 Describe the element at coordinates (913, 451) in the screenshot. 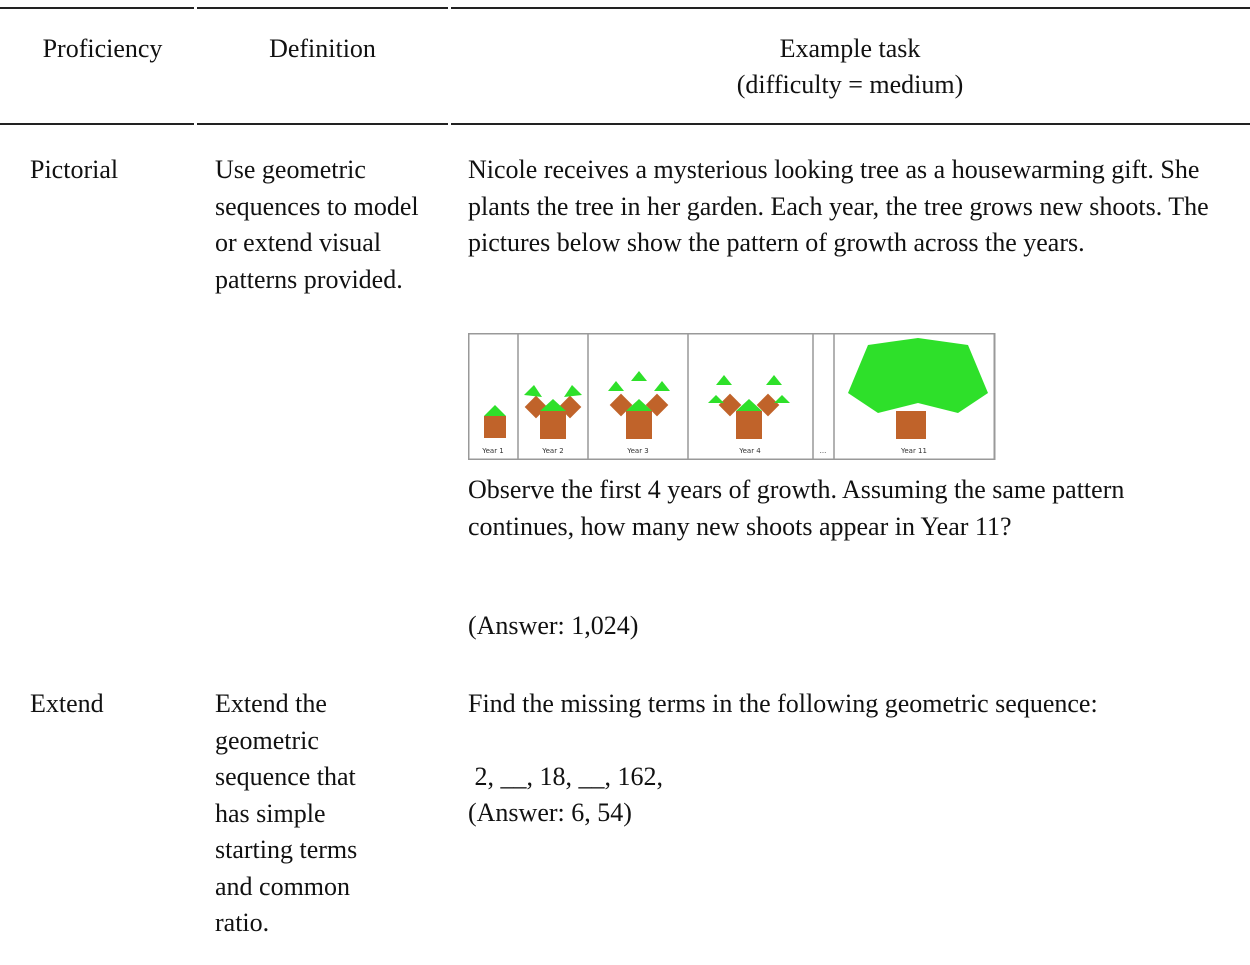

I see `figure-label: Year 11` at that location.